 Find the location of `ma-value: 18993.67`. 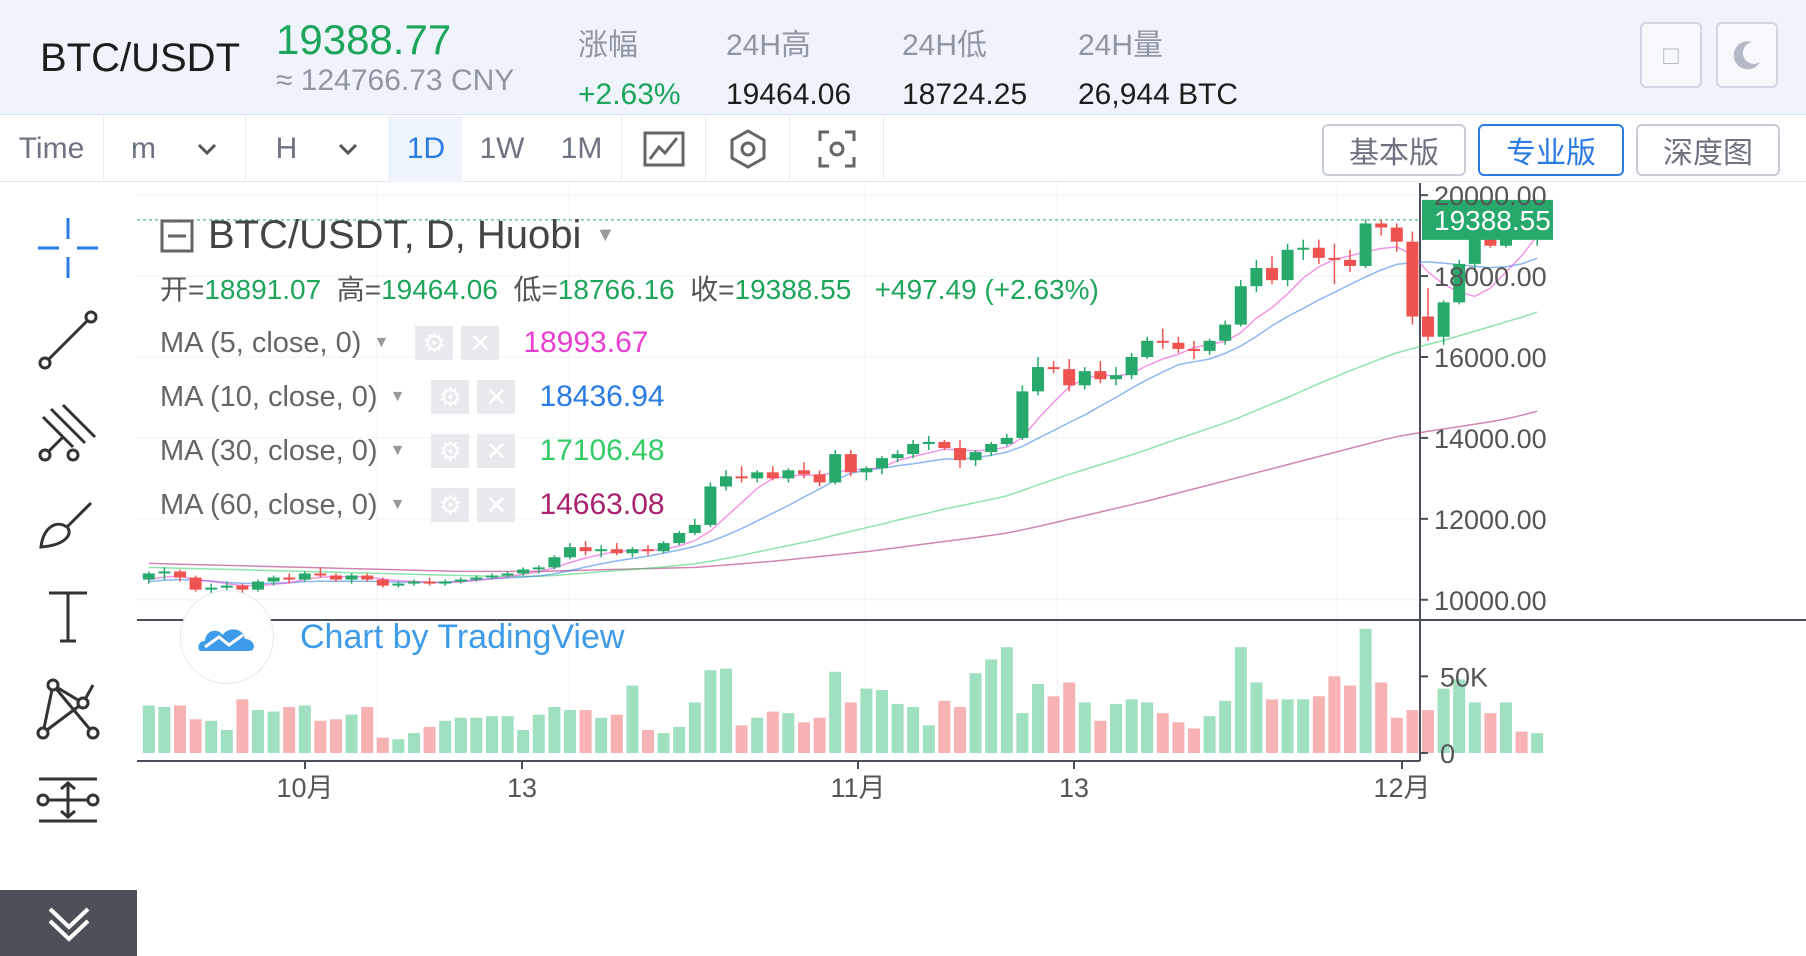

ma-value: 18993.67 is located at coordinates (586, 342).